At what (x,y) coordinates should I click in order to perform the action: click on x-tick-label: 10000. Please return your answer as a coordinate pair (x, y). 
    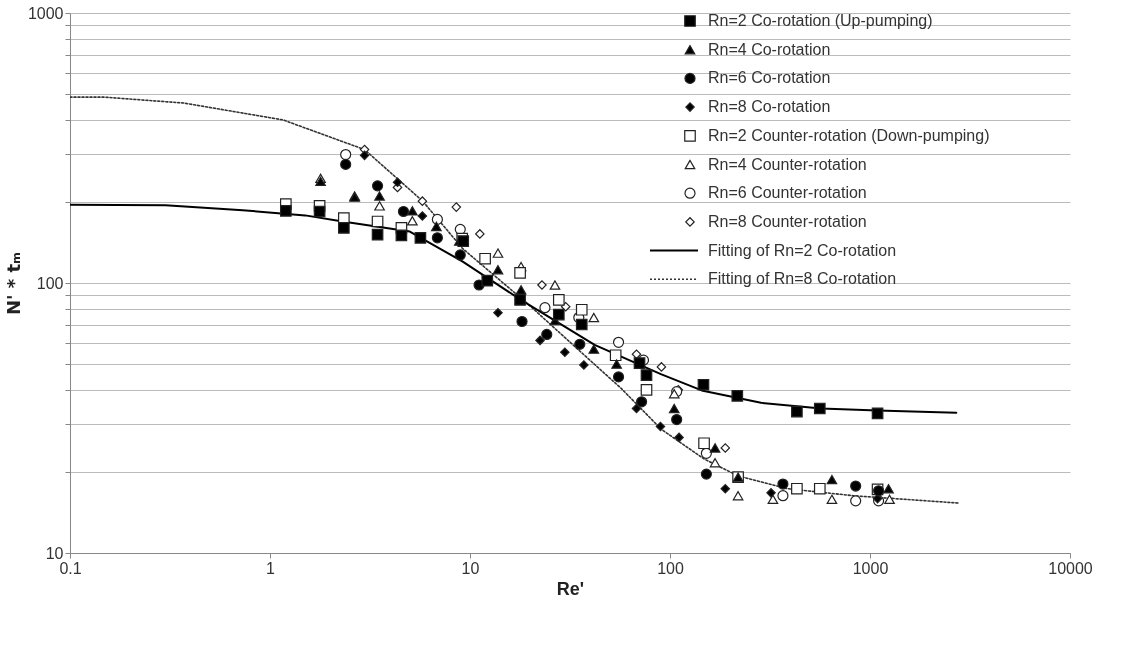
    Looking at the image, I should click on (1070, 568).